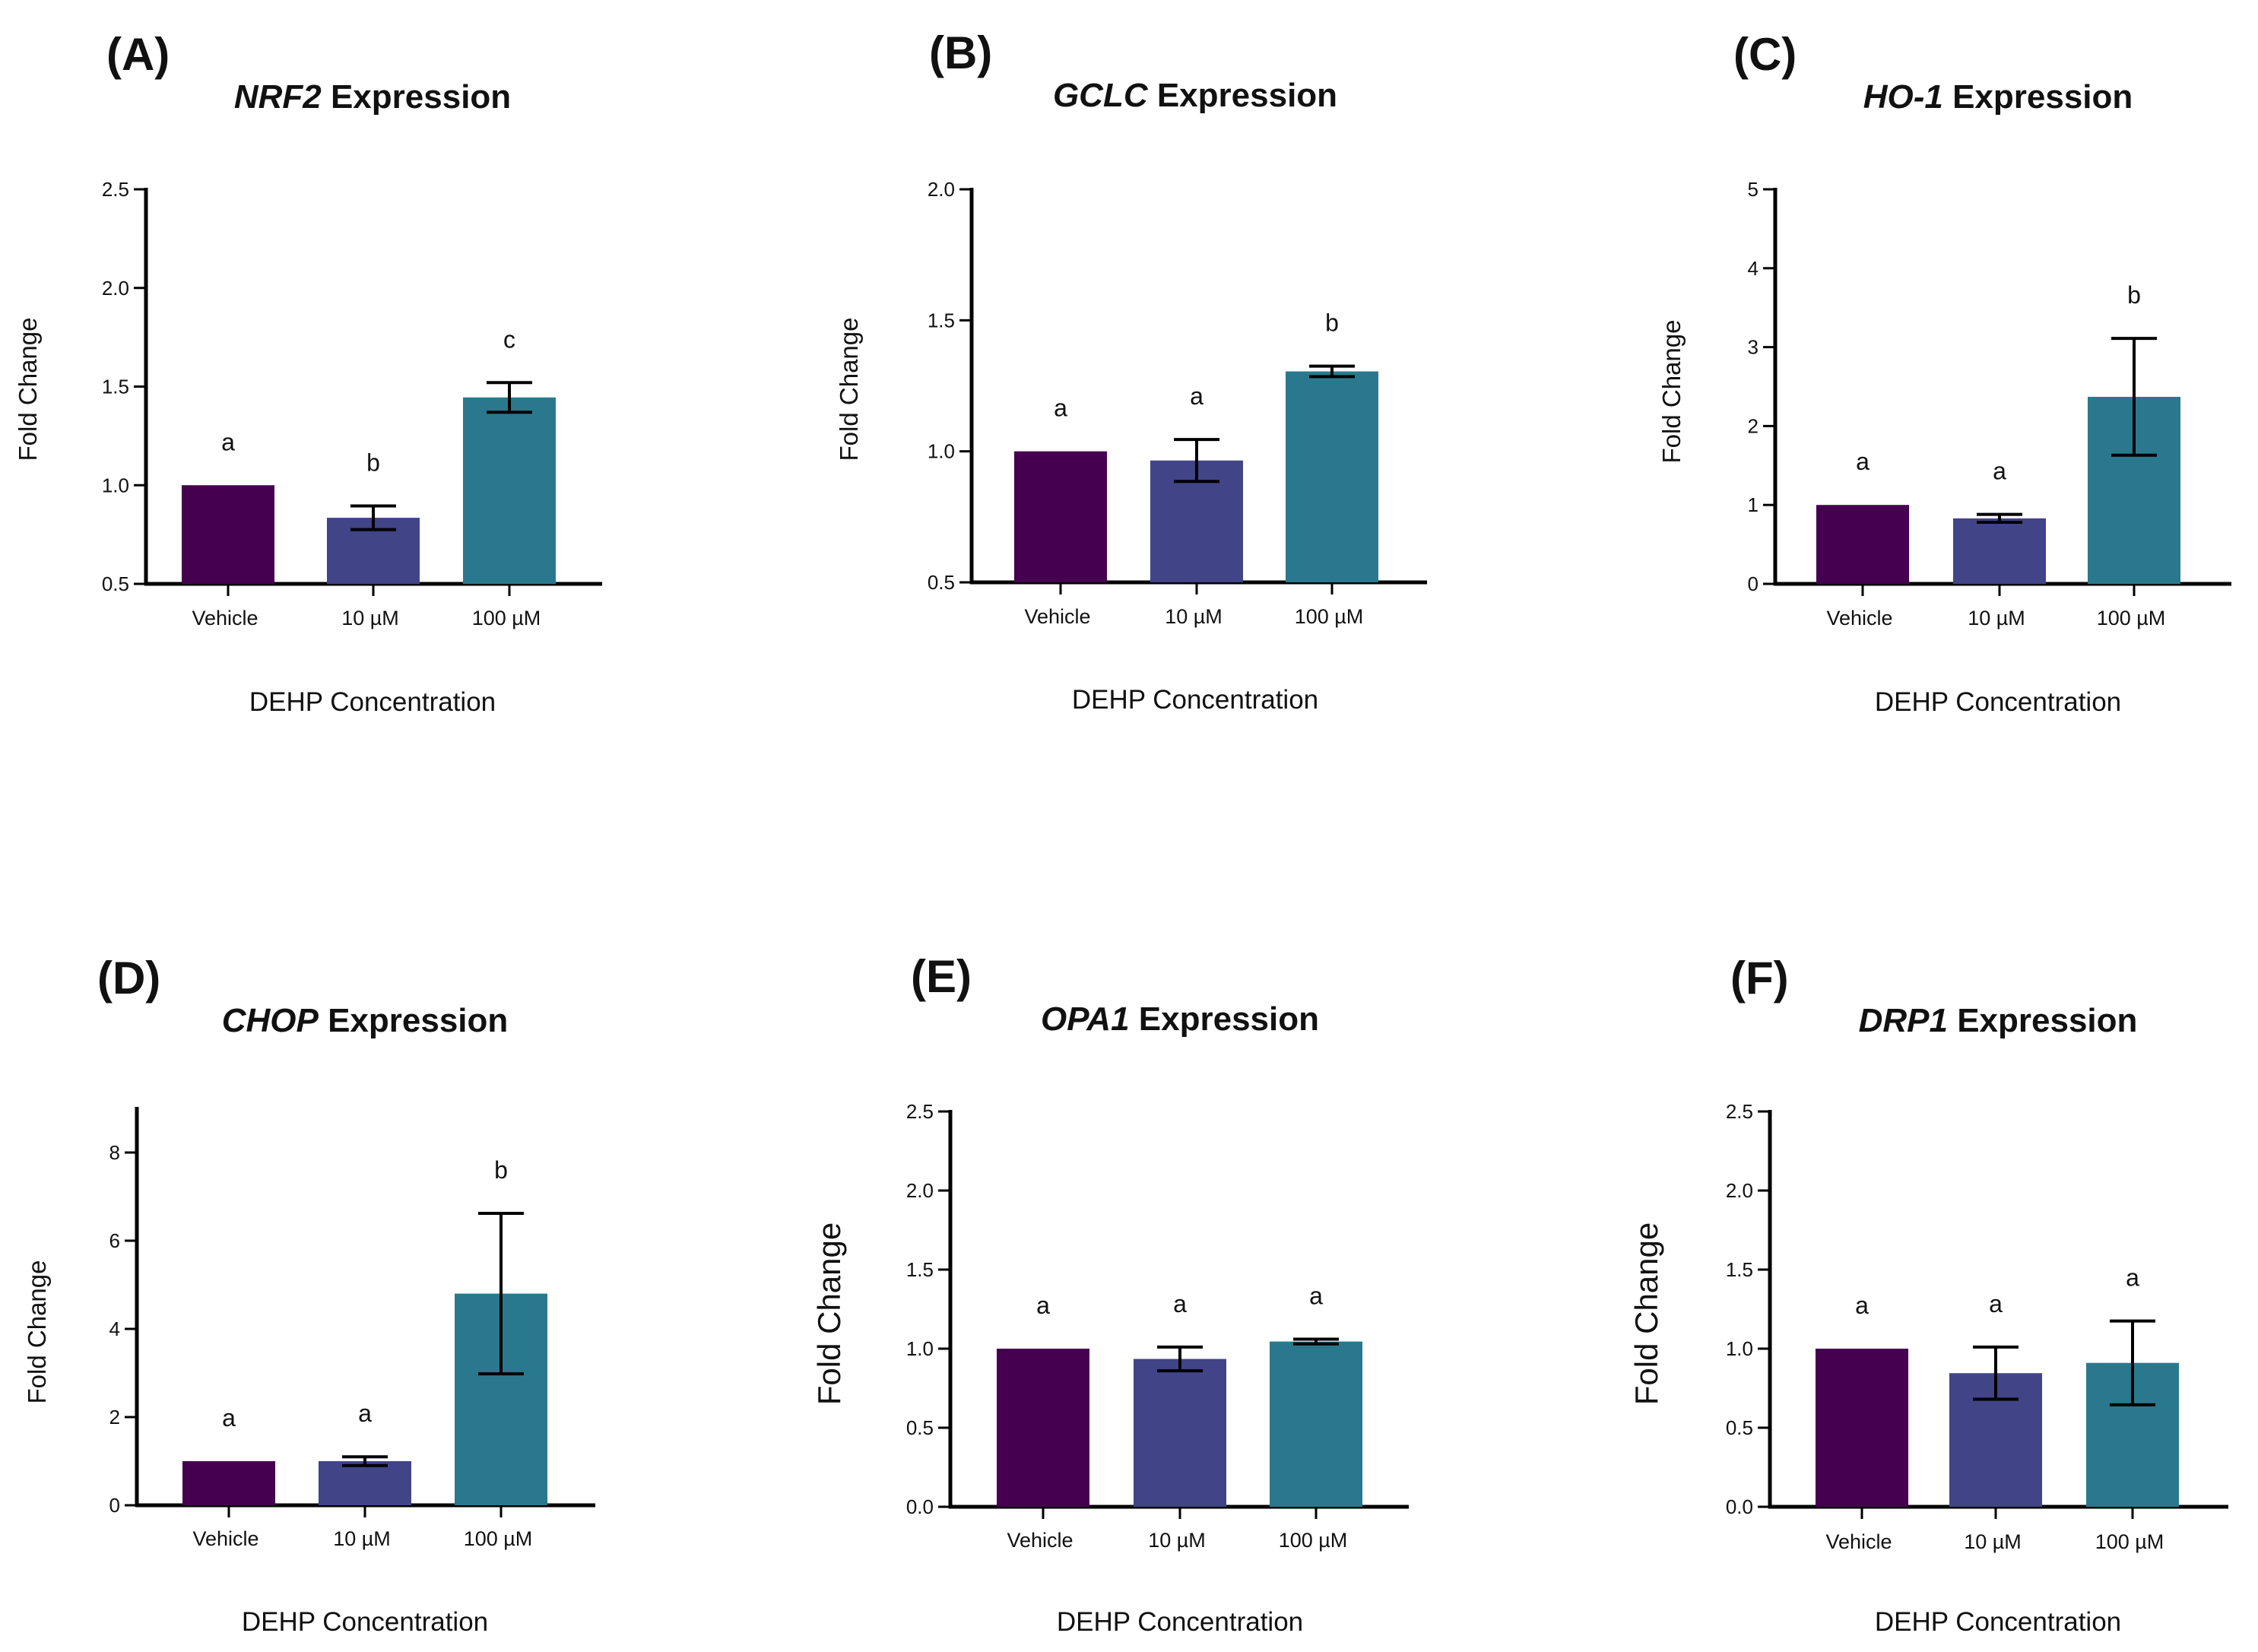  I want to click on title-gene: CHOP, so click(270, 1020).